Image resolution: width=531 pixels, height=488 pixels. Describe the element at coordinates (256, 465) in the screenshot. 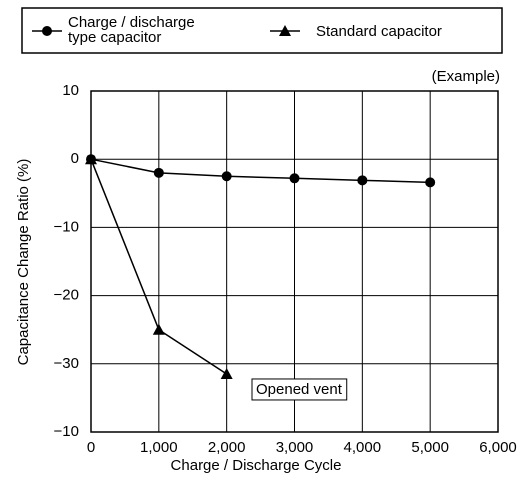

I see `x-axis-label: Charge / Discharge Cycle` at that location.